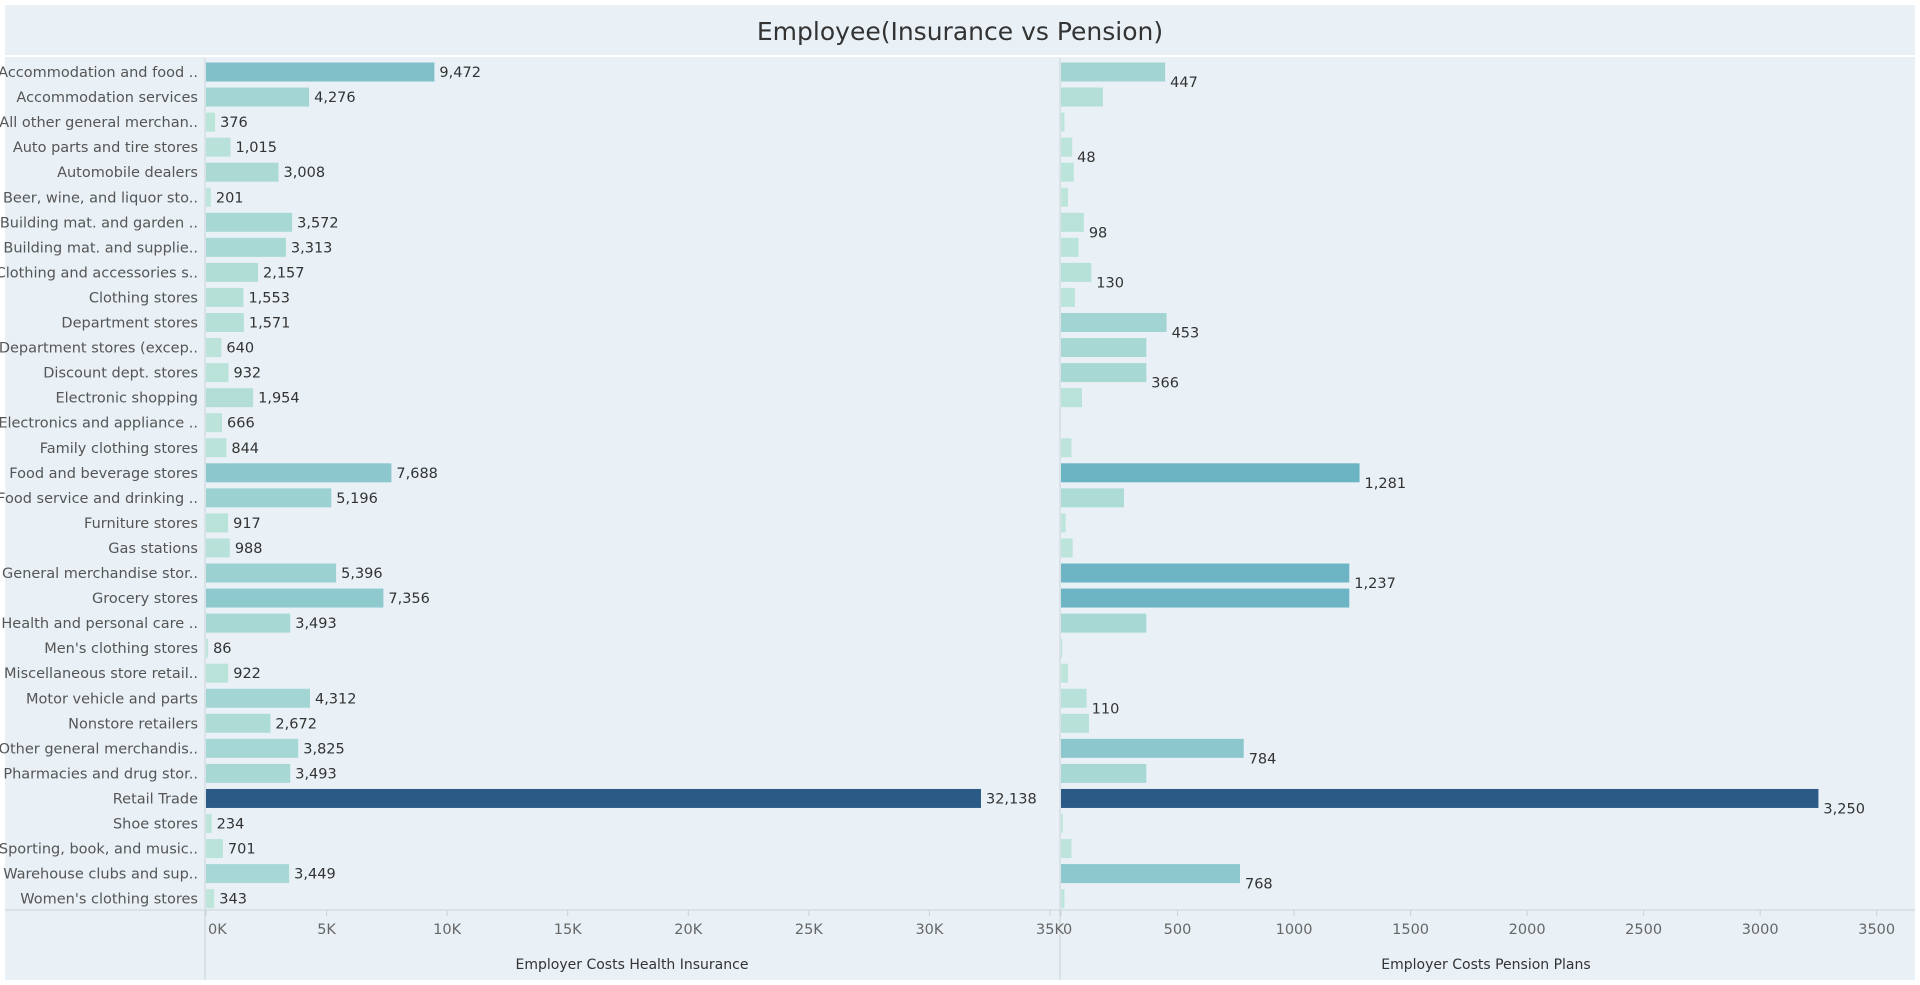 Image resolution: width=1920 pixels, height=985 pixels. What do you see at coordinates (256, 148) in the screenshot?
I see `health-insurance-data-label: 1,015` at bounding box center [256, 148].